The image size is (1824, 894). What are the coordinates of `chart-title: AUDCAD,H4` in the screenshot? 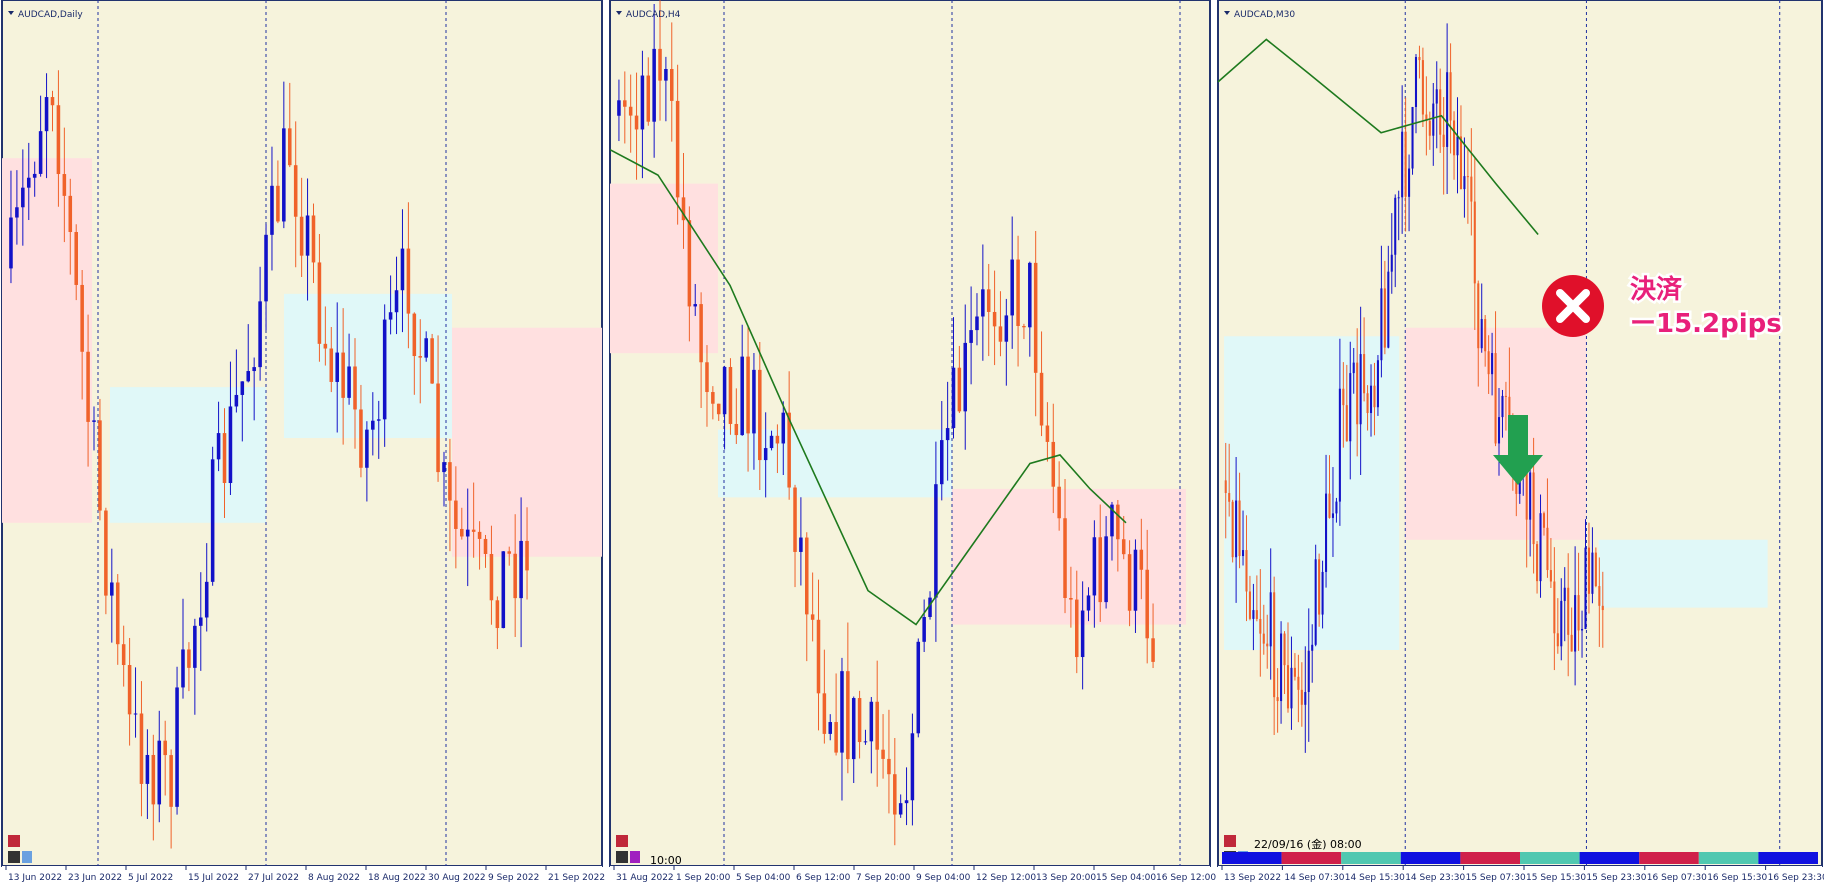 It's located at (653, 15).